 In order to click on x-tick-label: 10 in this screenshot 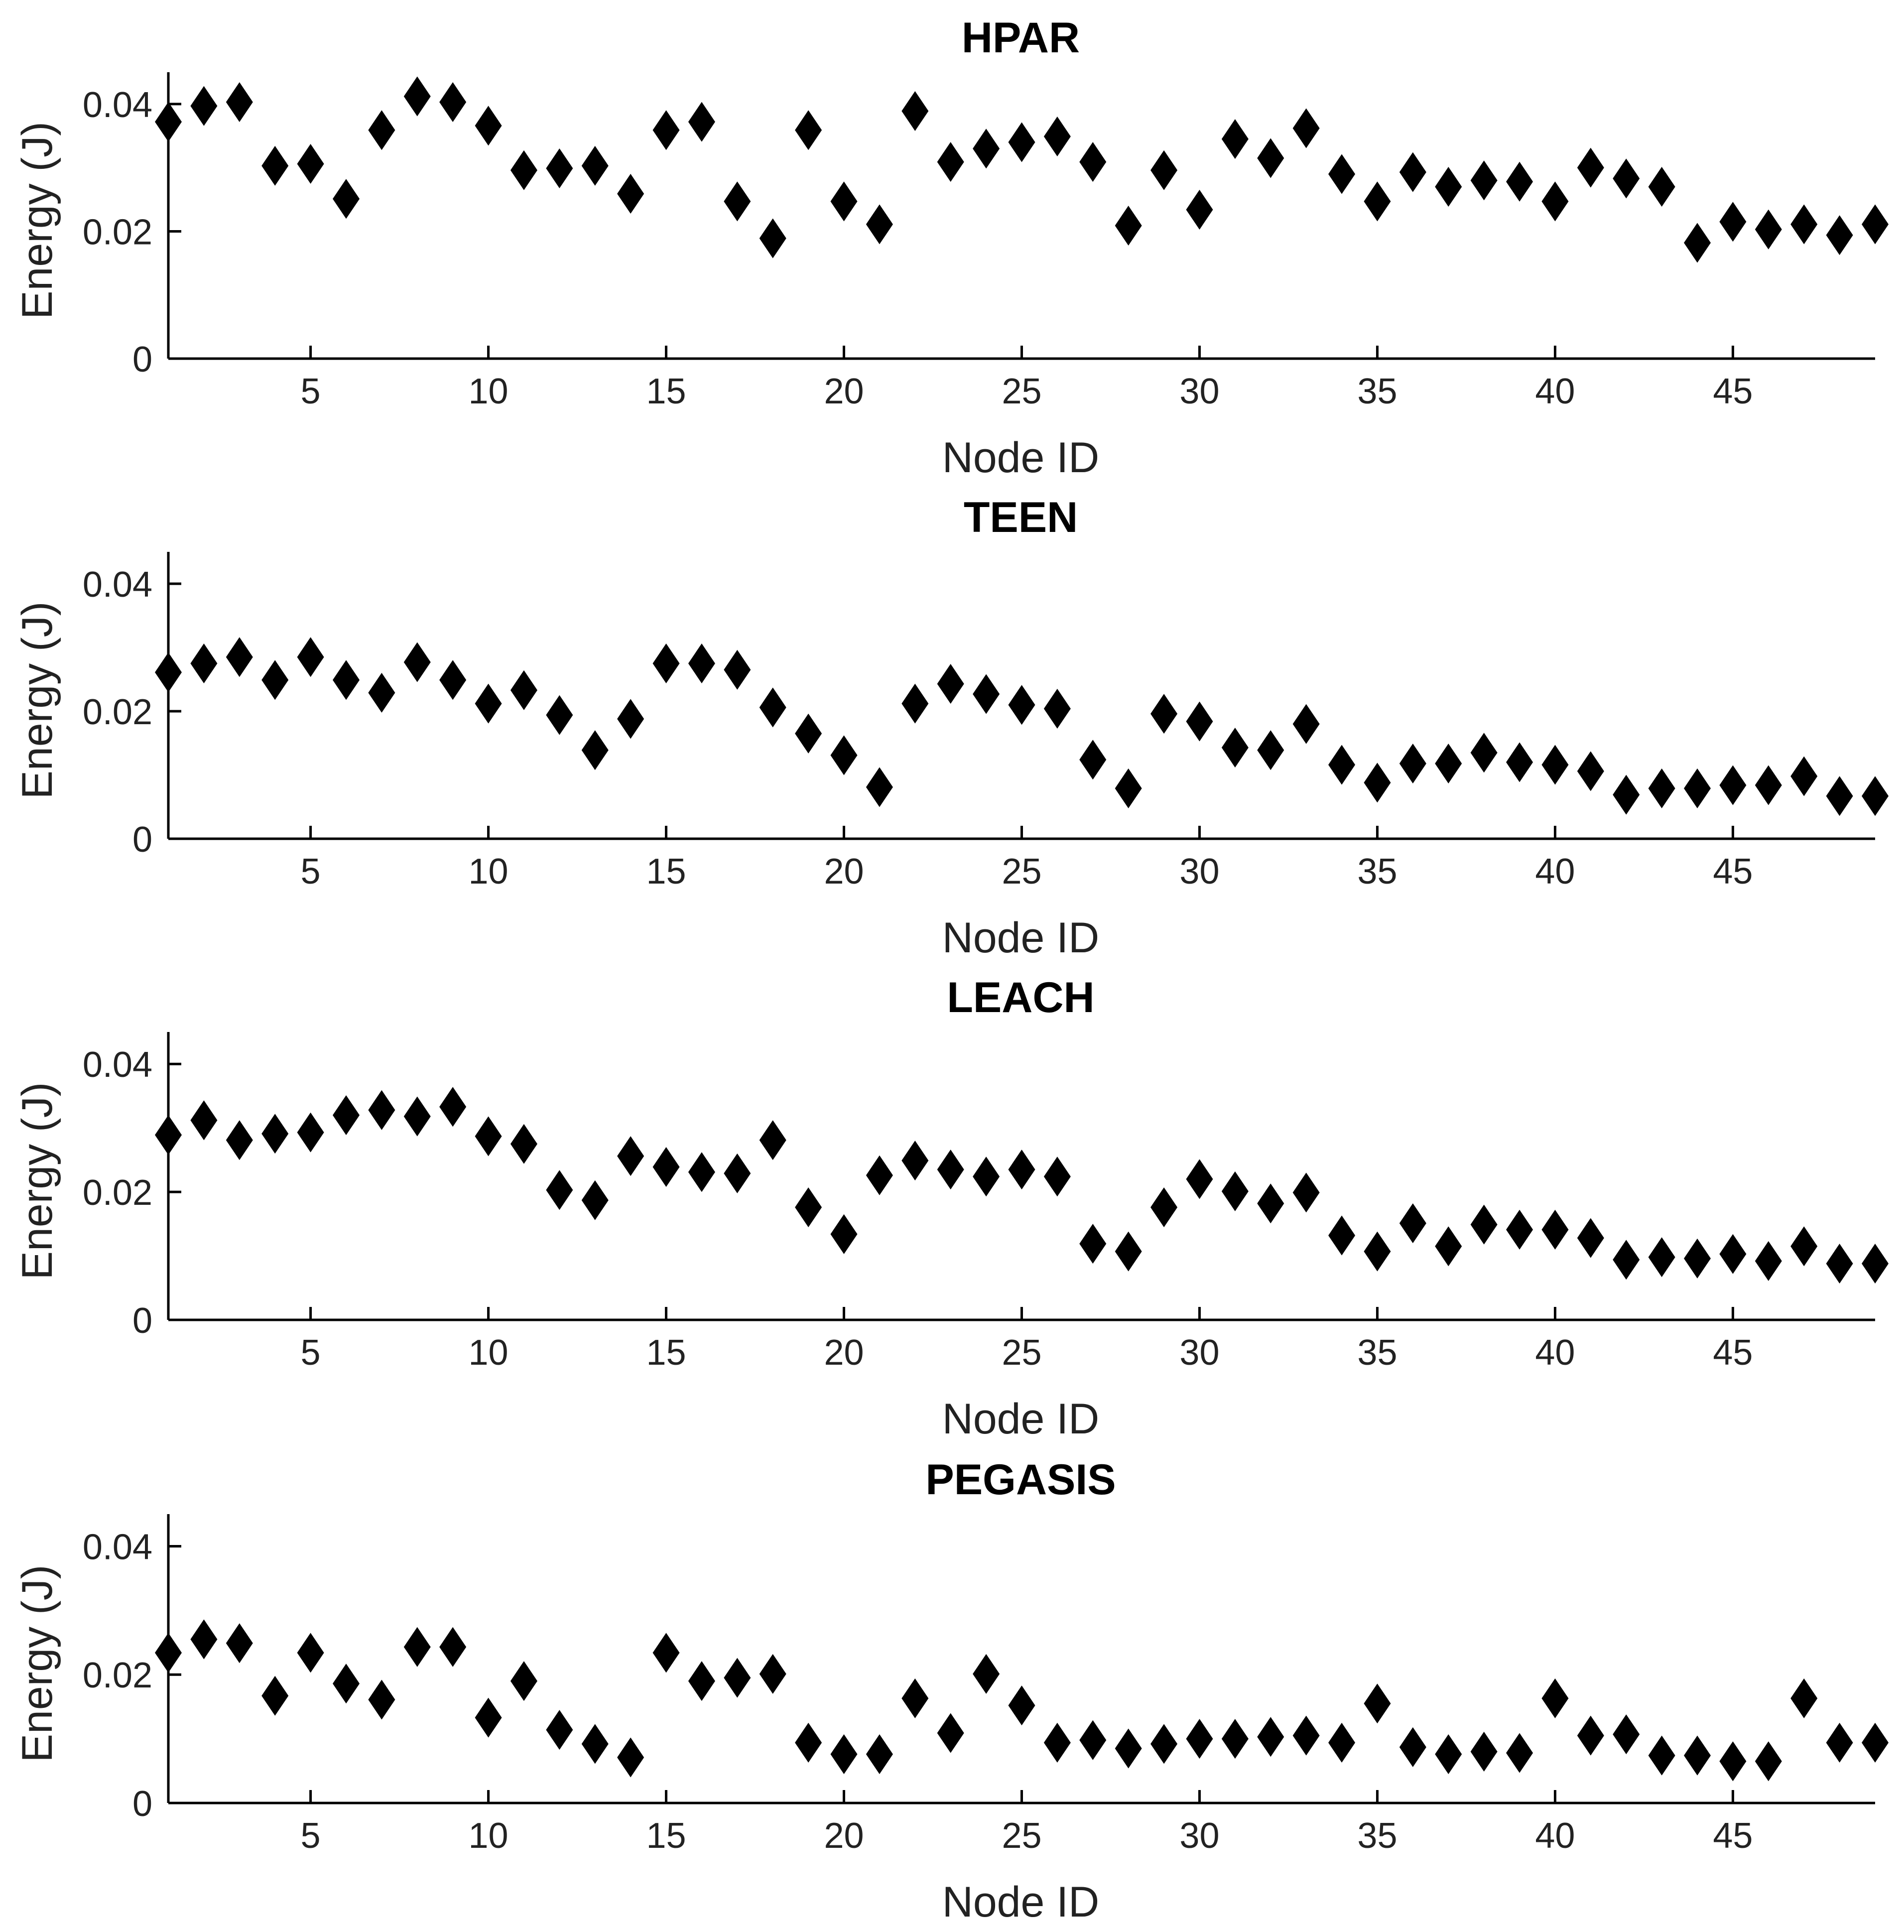, I will do `click(488, 872)`.